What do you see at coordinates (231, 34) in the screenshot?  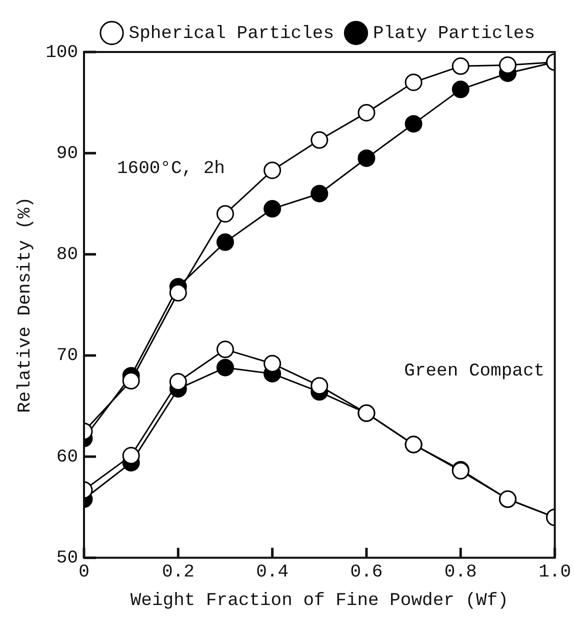 I see `legend-label: Spherical Particles` at bounding box center [231, 34].